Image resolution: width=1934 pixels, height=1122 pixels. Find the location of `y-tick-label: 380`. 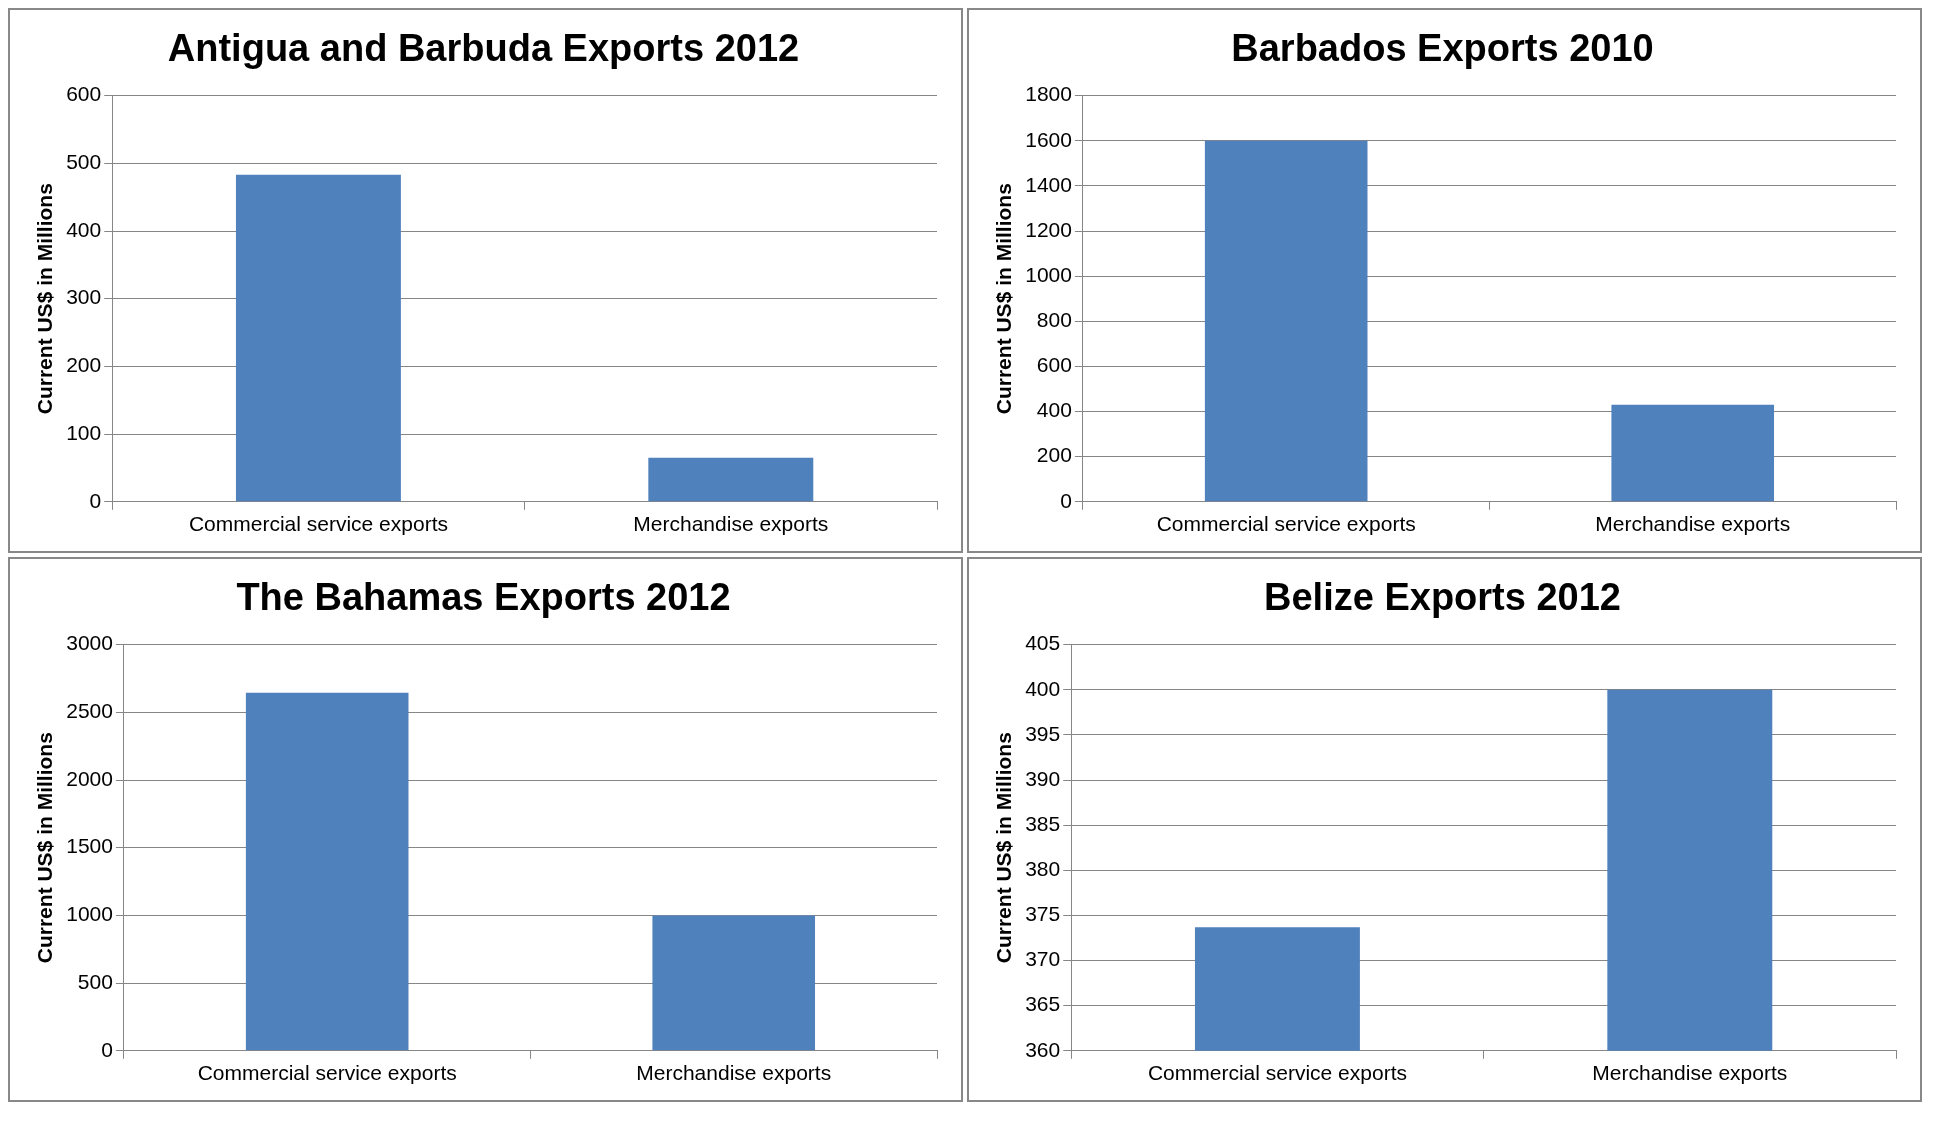

y-tick-label: 380 is located at coordinates (1043, 869).